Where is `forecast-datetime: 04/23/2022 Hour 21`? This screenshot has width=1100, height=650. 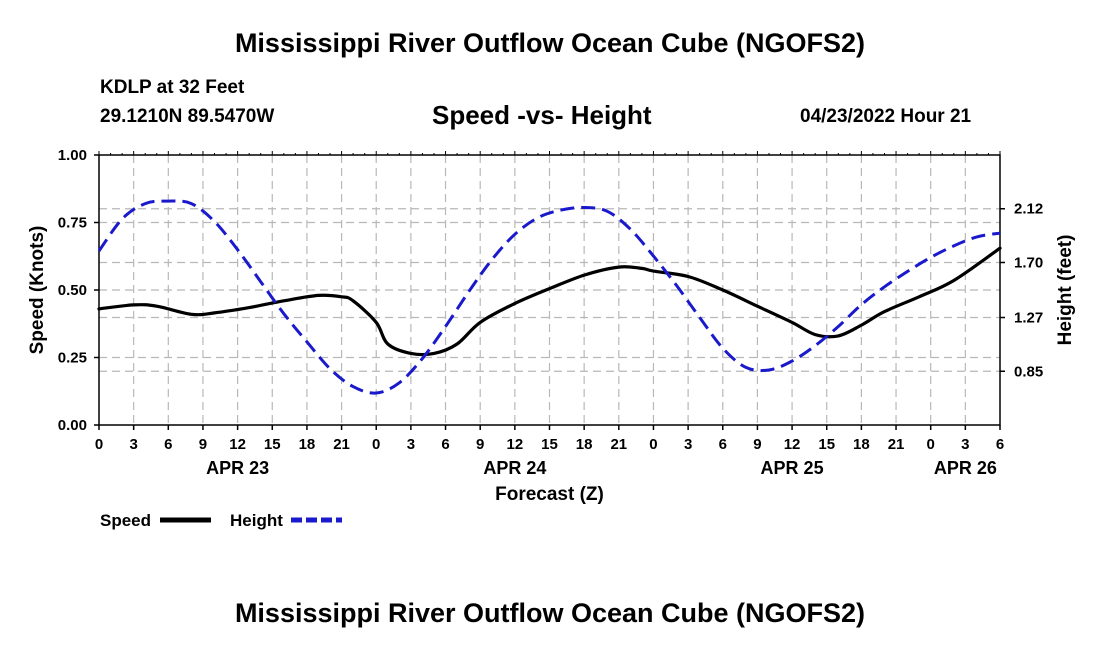 forecast-datetime: 04/23/2022 Hour 21 is located at coordinates (886, 116).